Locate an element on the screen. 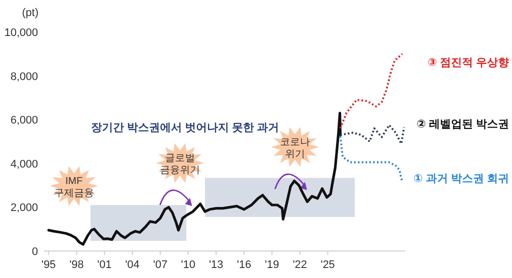 This screenshot has height=278, width=512. x-tick-label: '98 is located at coordinates (76, 265).